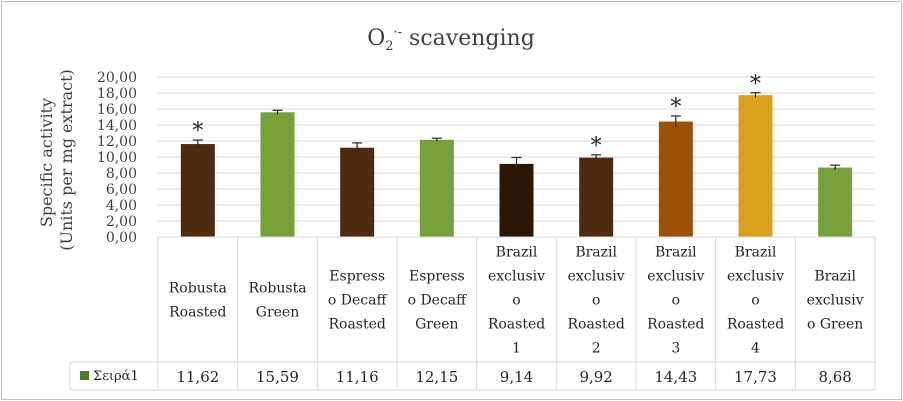 The image size is (903, 401). Describe the element at coordinates (835, 325) in the screenshot. I see `category-label-line: o Green` at that location.